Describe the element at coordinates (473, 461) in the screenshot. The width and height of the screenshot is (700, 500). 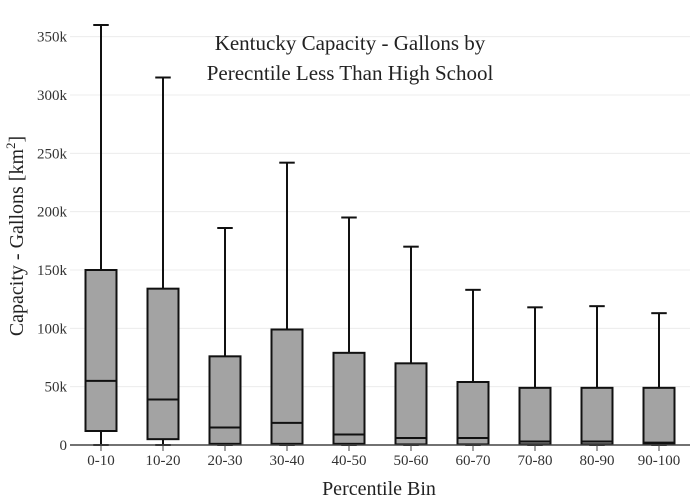
I see `x-tick-label: 60-70` at that location.